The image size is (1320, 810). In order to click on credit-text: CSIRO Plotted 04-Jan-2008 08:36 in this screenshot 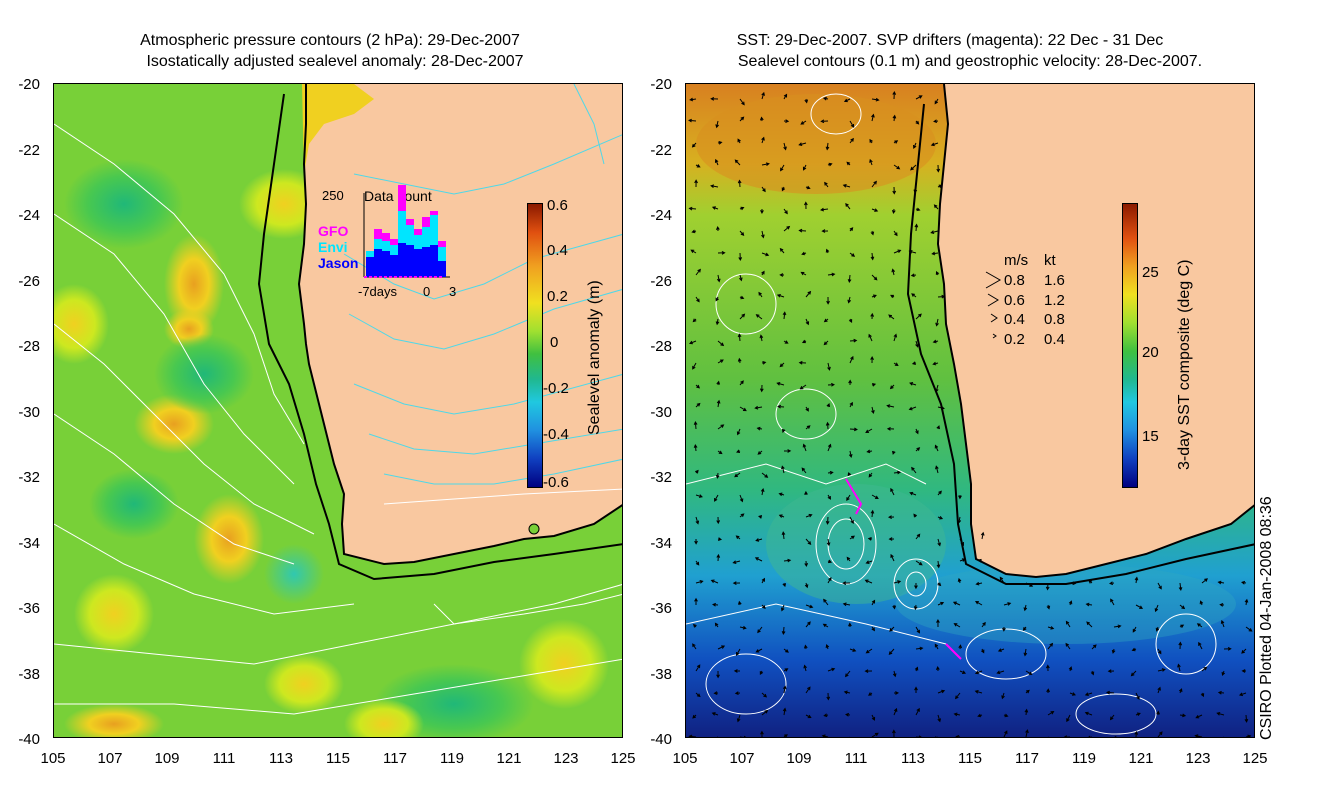, I will do `click(1266, 618)`.